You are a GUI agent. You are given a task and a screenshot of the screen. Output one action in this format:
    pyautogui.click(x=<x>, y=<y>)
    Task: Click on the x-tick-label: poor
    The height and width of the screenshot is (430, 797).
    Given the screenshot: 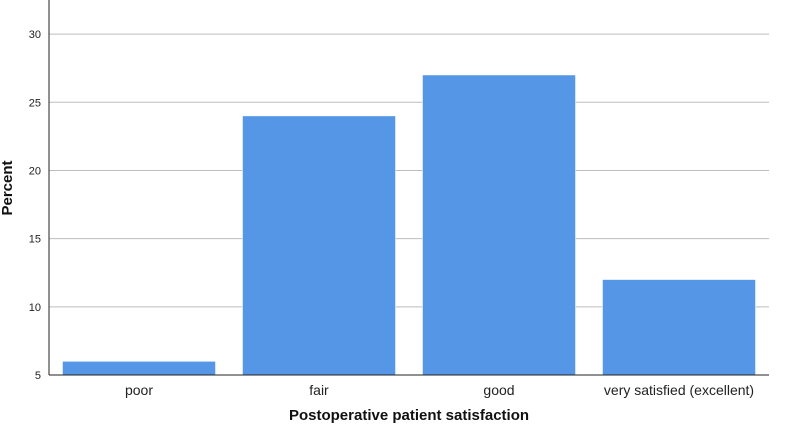 What is the action you would take?
    pyautogui.click(x=139, y=390)
    